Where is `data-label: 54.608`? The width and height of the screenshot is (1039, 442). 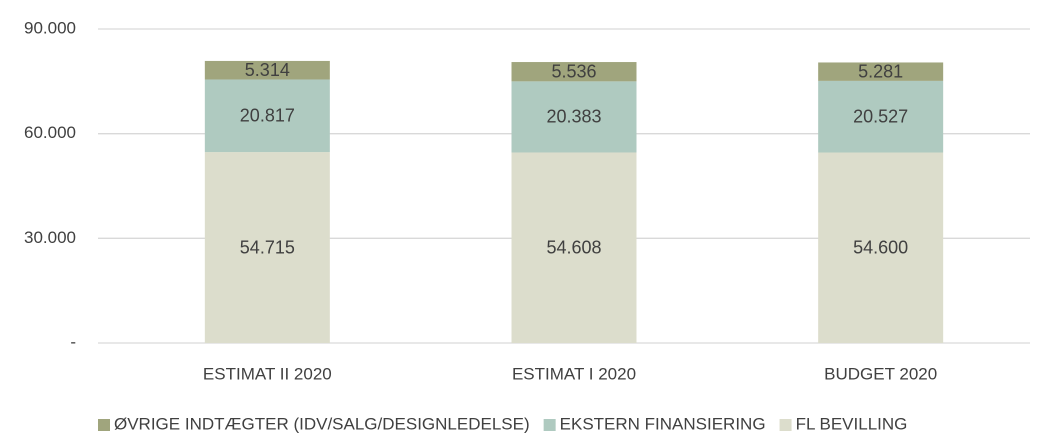 data-label: 54.608 is located at coordinates (573, 247).